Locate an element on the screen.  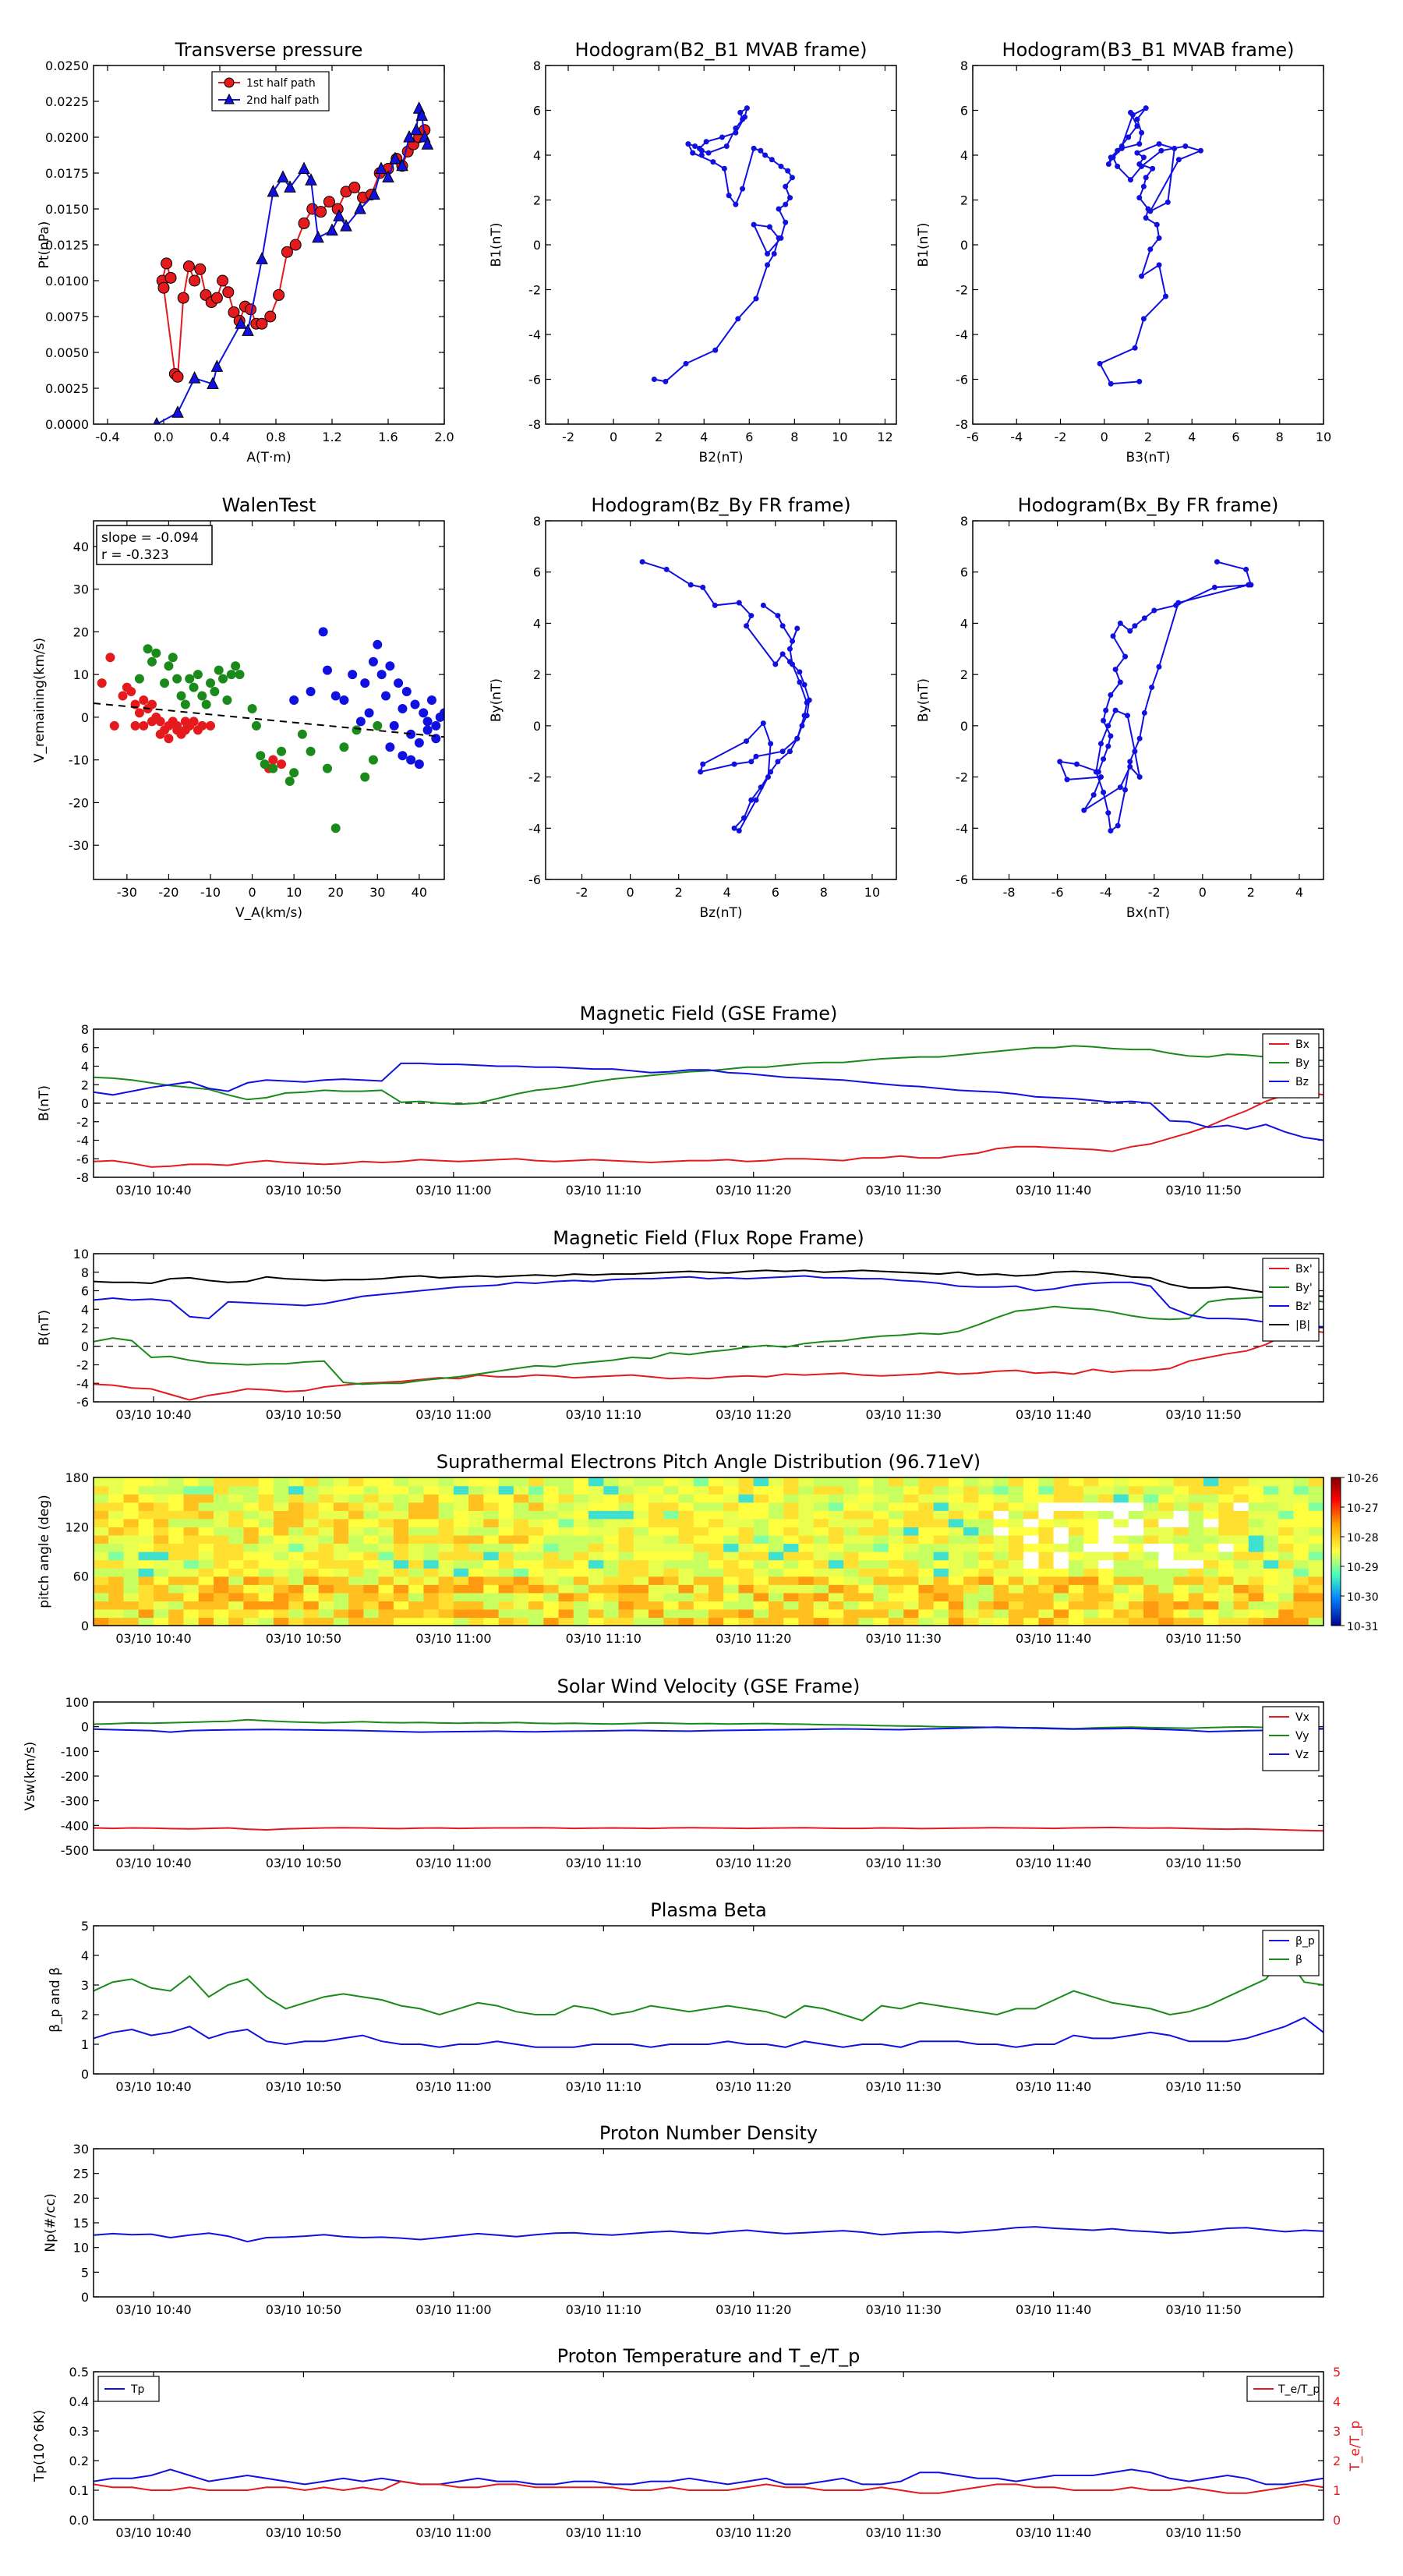
plot-area is located at coordinates (708, 1106).